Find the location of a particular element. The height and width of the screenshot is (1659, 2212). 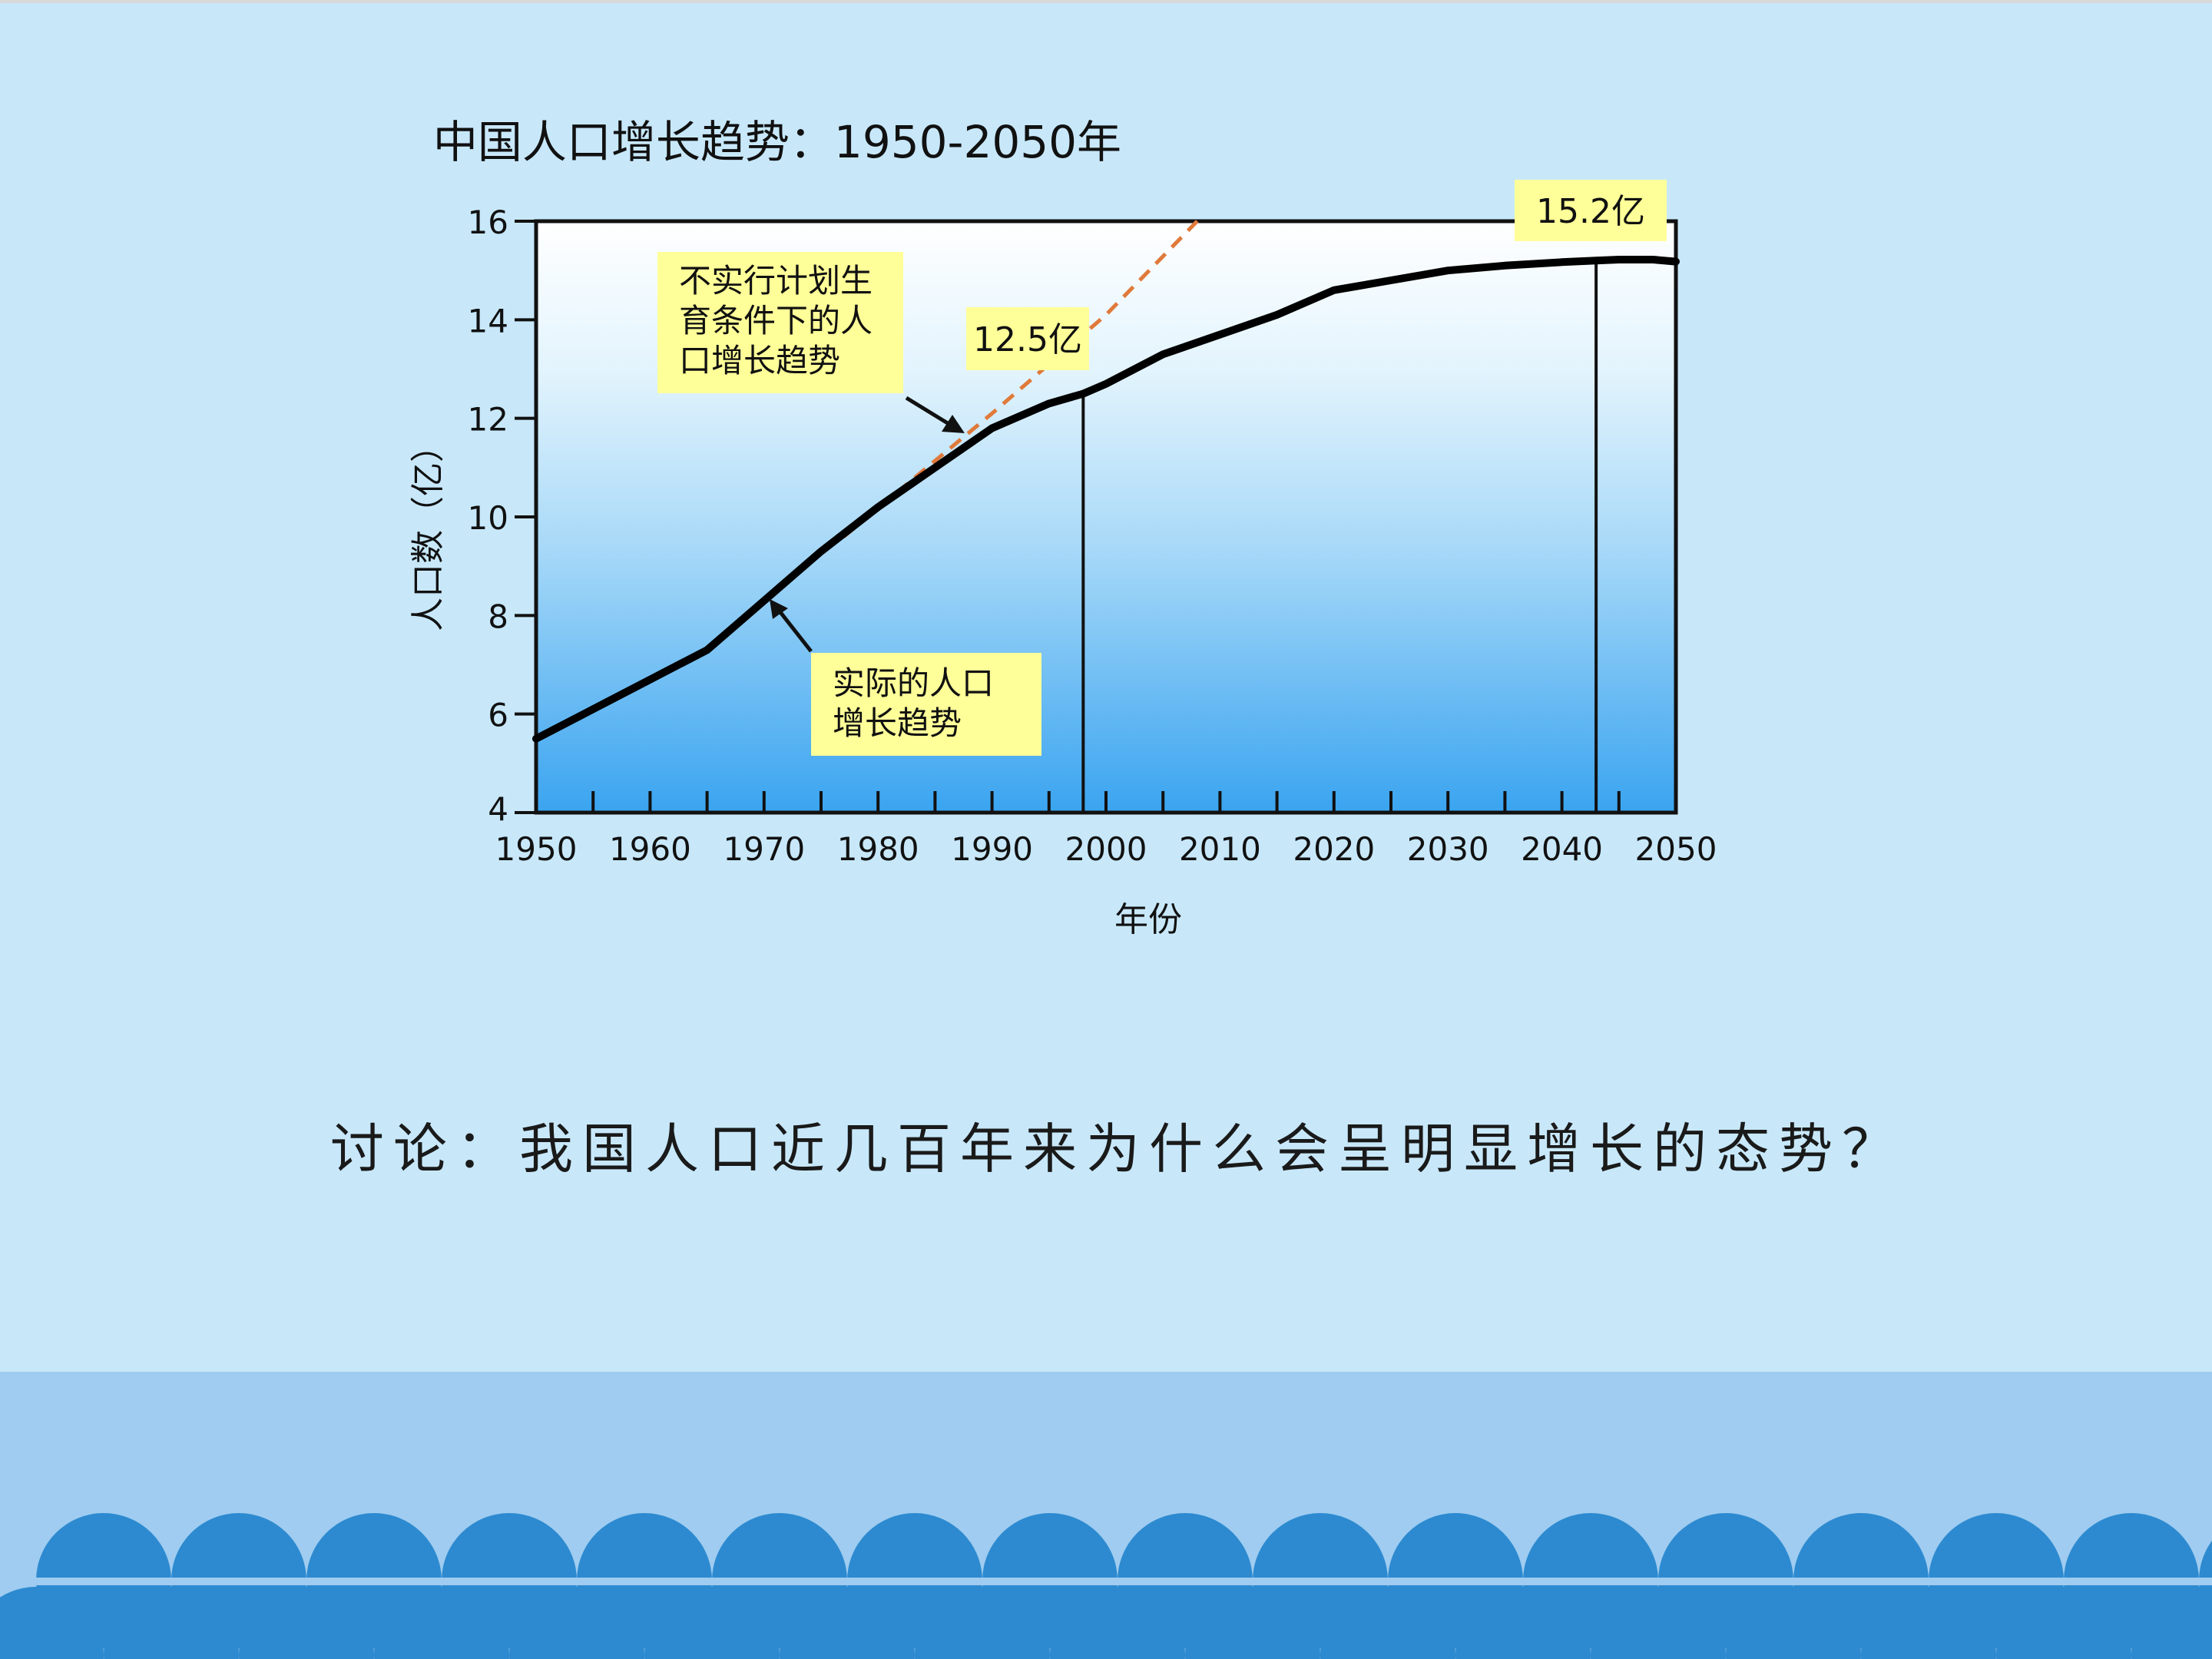

y-tick-label: 16 is located at coordinates (488, 222).